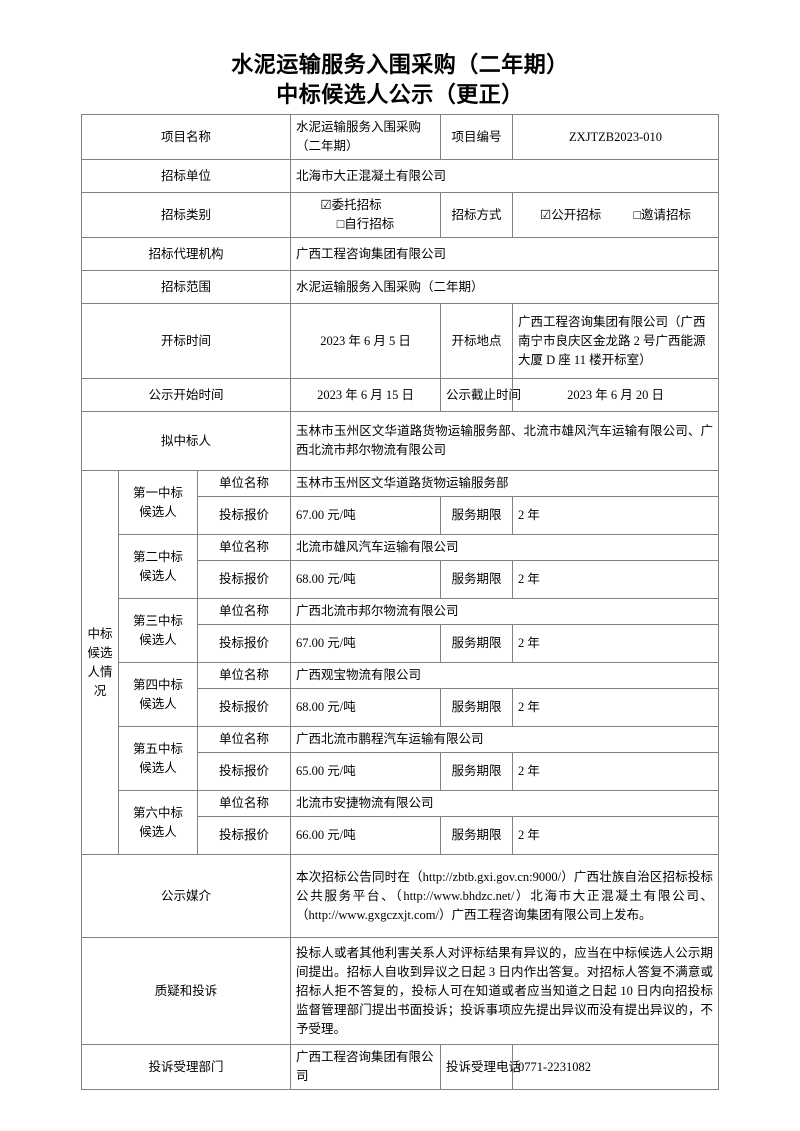 Image resolution: width=800 pixels, height=1131 pixels. I want to click on table-row-candidate-6-price: 投标报价 66.00 元/吨 服务期限 2 年, so click(401, 835).